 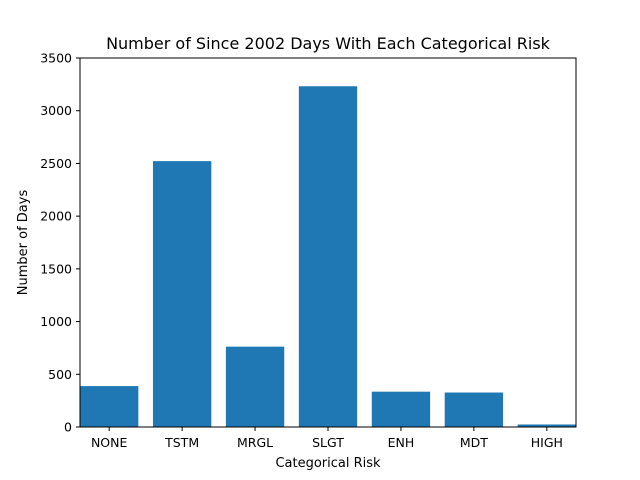 What do you see at coordinates (109, 442) in the screenshot?
I see `x-tick-label: NONE` at bounding box center [109, 442].